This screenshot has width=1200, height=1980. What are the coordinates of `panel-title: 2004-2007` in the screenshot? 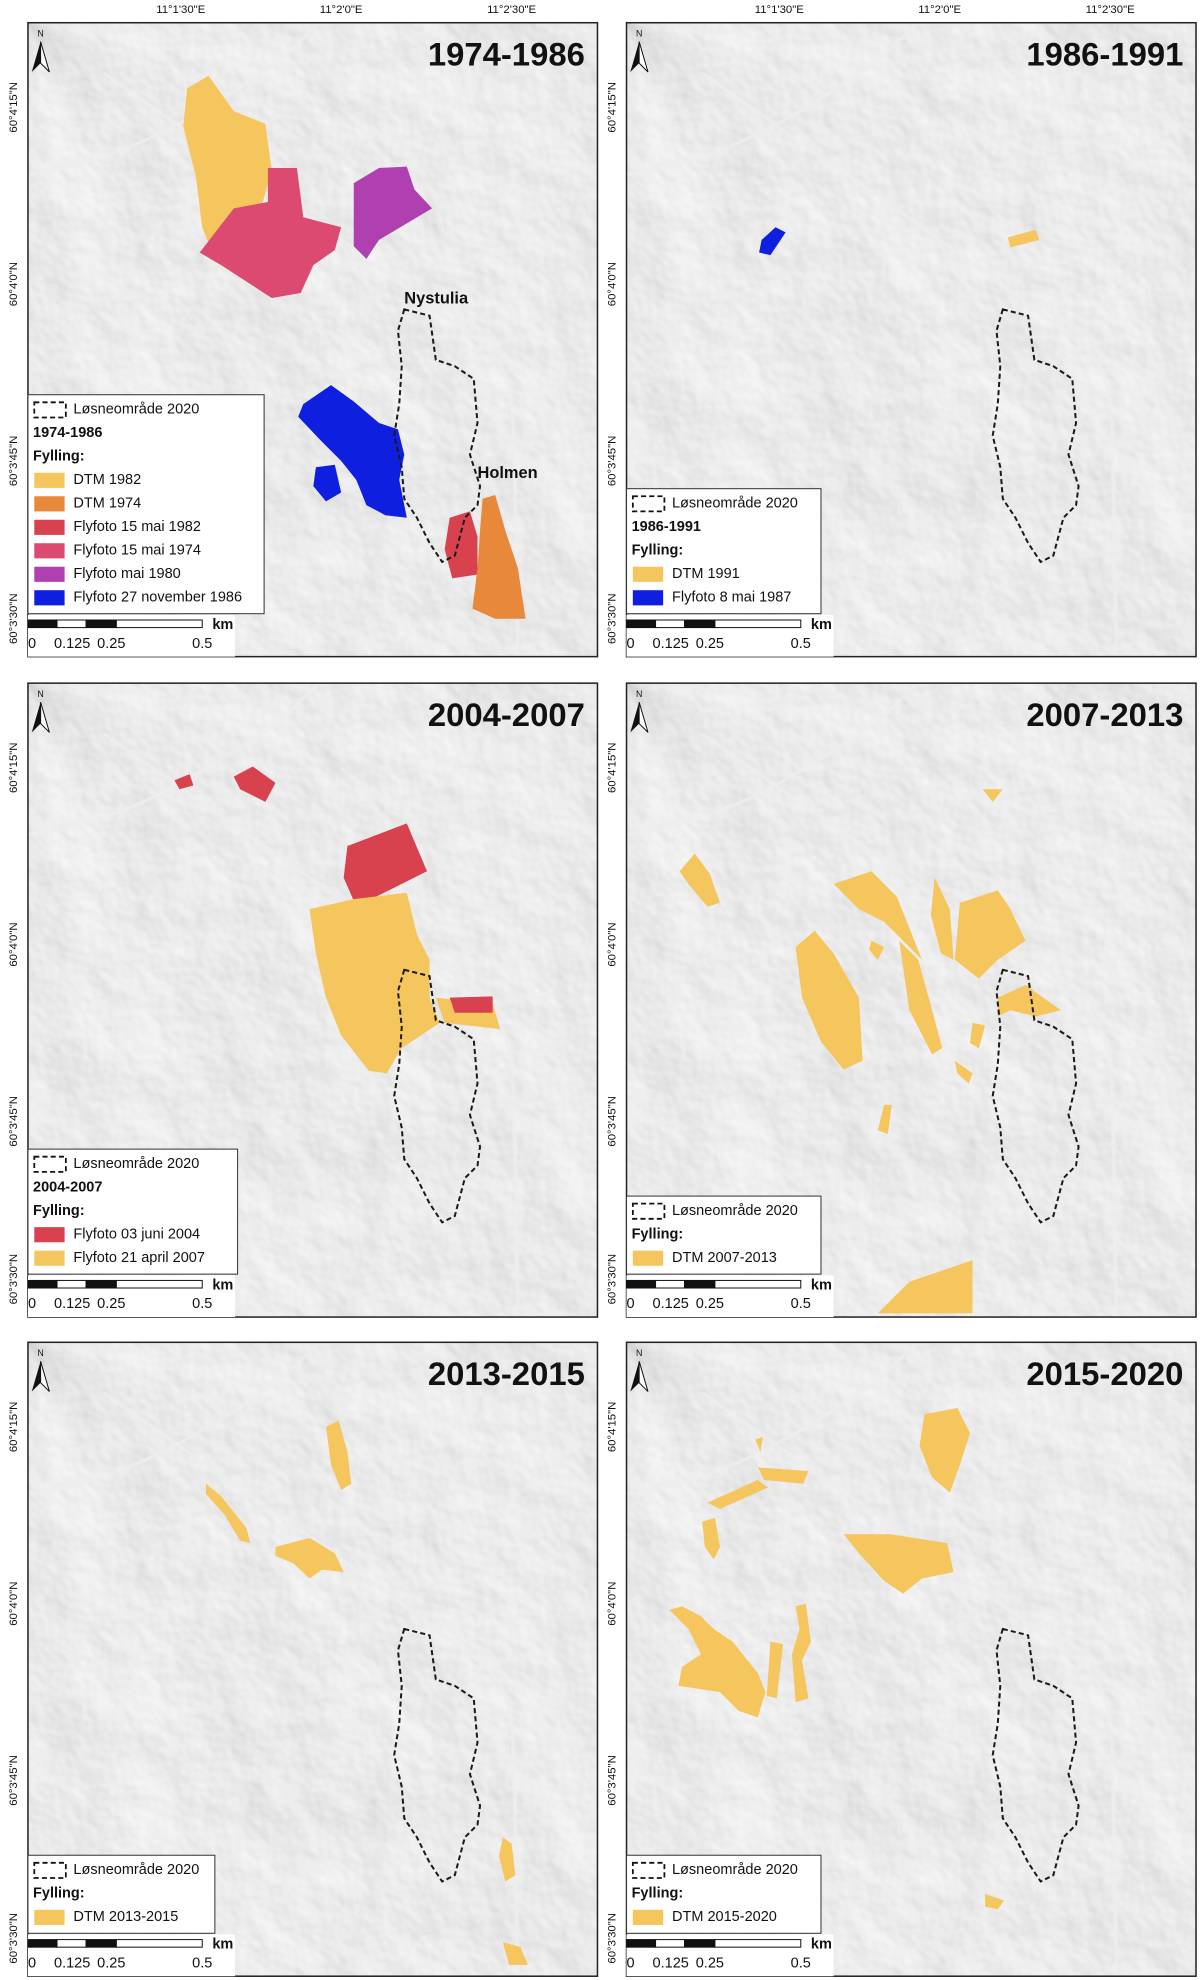 It's located at (506, 714).